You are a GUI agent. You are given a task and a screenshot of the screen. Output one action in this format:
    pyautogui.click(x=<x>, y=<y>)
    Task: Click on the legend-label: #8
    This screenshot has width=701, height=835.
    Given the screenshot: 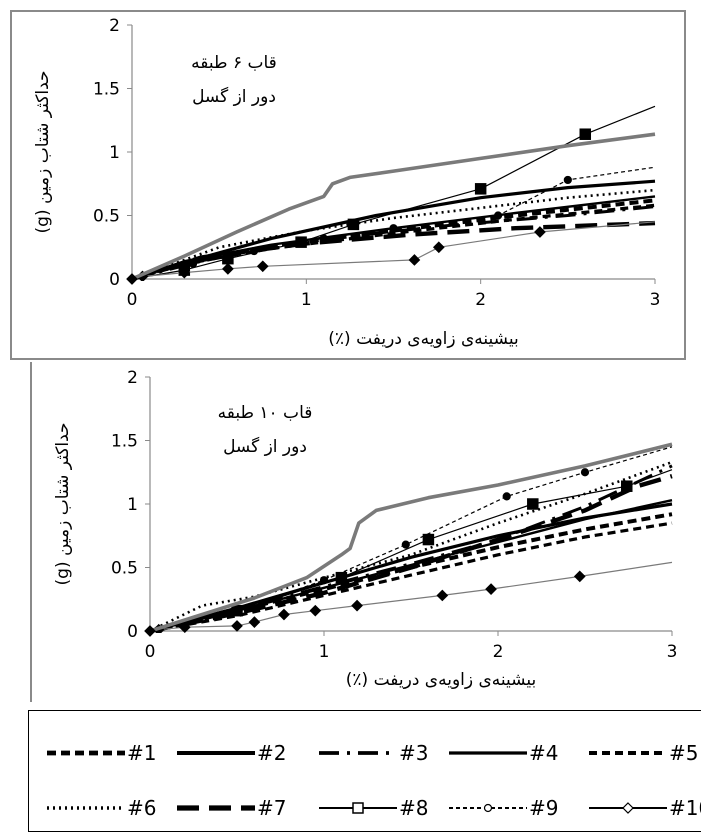 What is the action you would take?
    pyautogui.click(x=413, y=808)
    